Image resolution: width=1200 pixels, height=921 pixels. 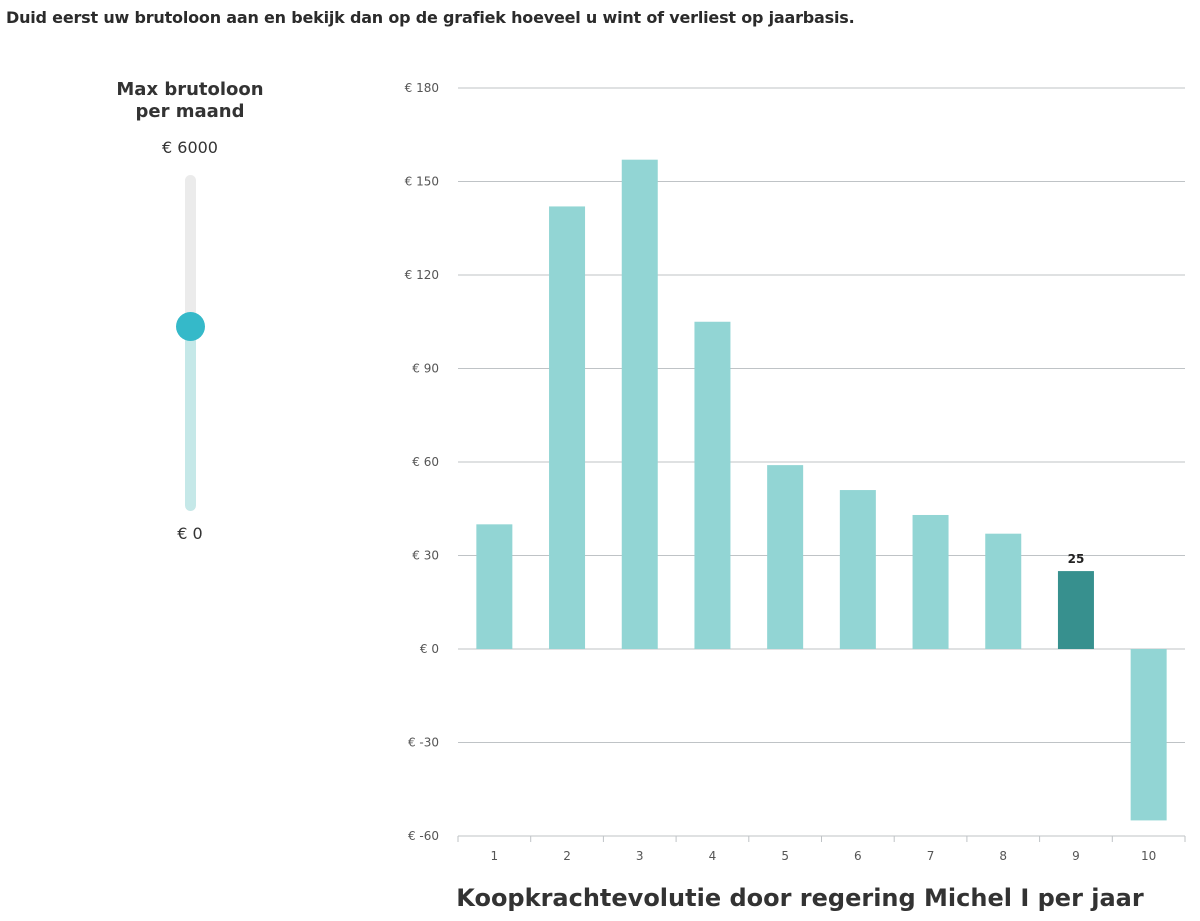 What do you see at coordinates (1003, 856) in the screenshot?
I see `x-tick-label: 8` at bounding box center [1003, 856].